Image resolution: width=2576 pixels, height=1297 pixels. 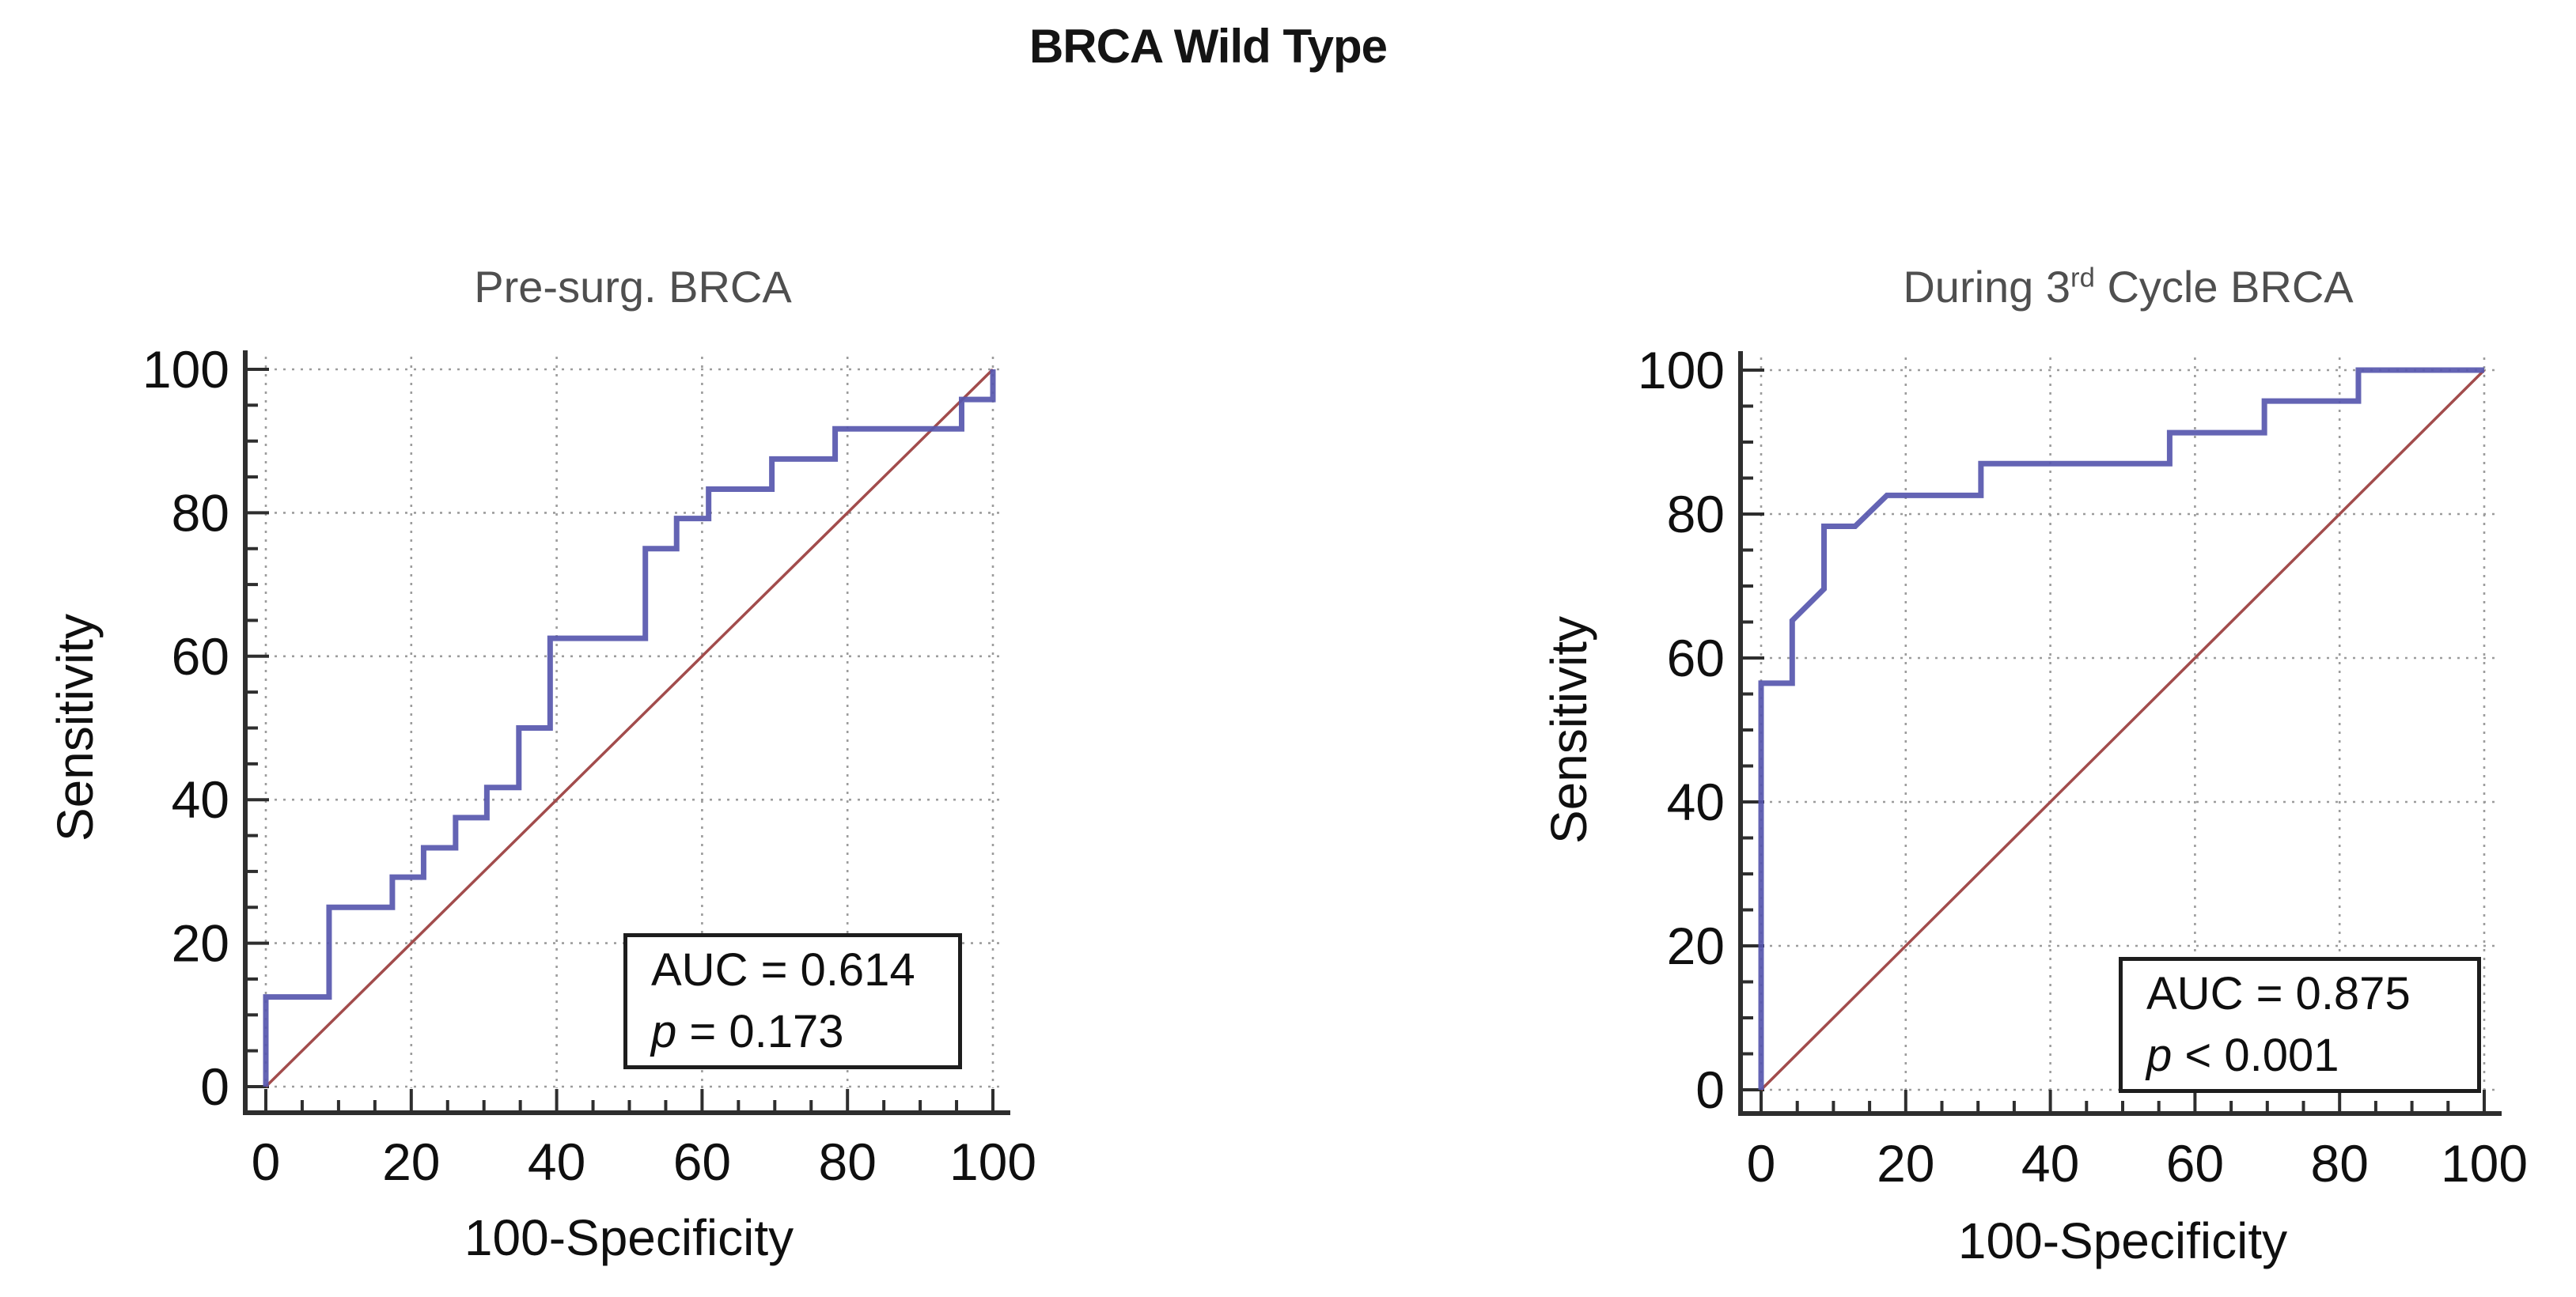 I want to click on left-chart-title-text: Pre-surg. BRCA, so click(x=633, y=287).